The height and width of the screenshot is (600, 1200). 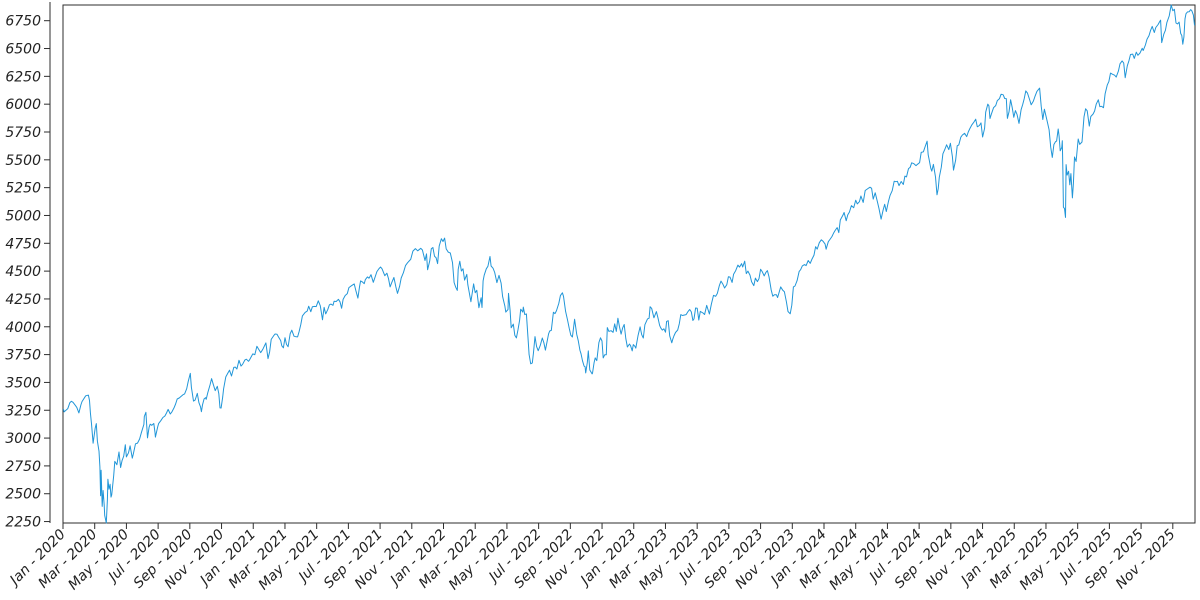 I want to click on y-axis-tick-label: 6500, so click(x=23, y=50).